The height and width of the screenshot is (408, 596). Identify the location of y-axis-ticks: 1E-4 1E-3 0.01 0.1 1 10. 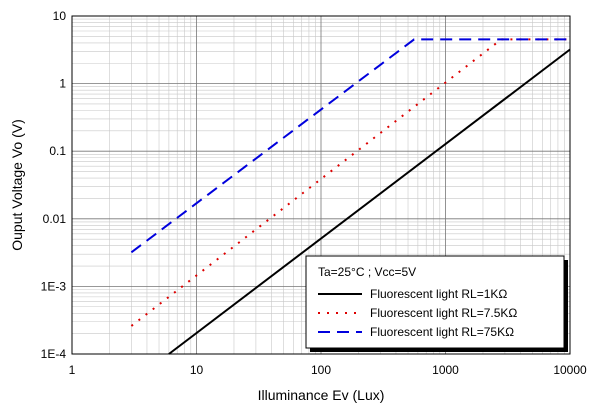
(54, 185).